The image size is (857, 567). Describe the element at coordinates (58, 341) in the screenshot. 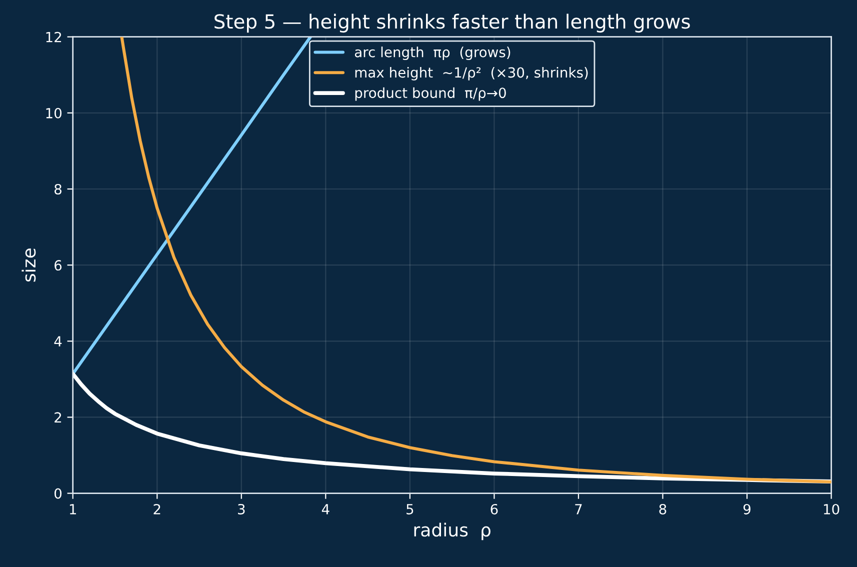

I see `y-tick-label: 4` at that location.